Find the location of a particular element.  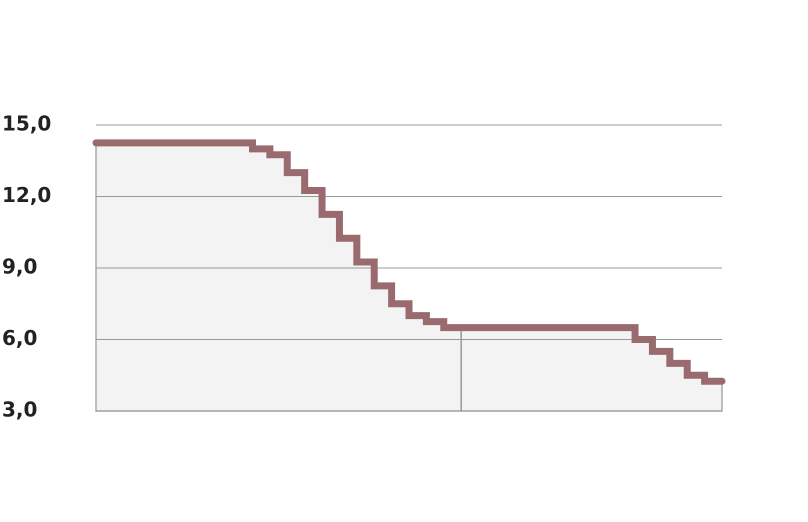

y-tick-label: 15,0 is located at coordinates (26, 124).